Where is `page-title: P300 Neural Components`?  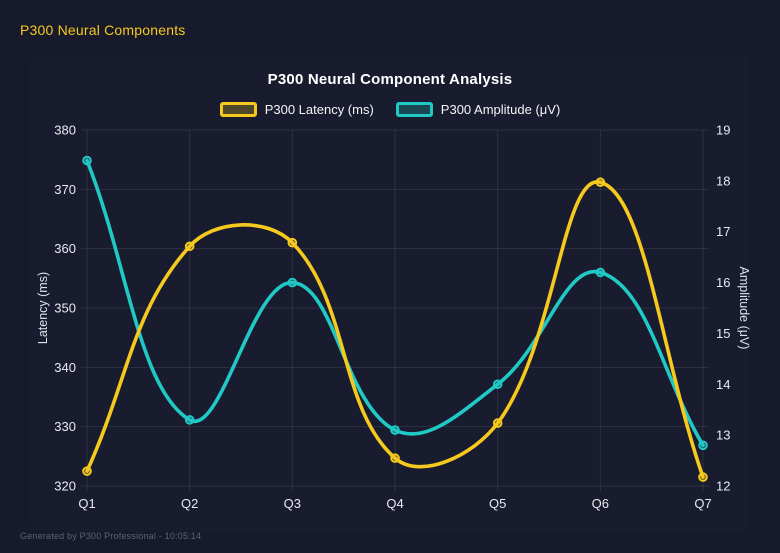 page-title: P300 Neural Components is located at coordinates (103, 30).